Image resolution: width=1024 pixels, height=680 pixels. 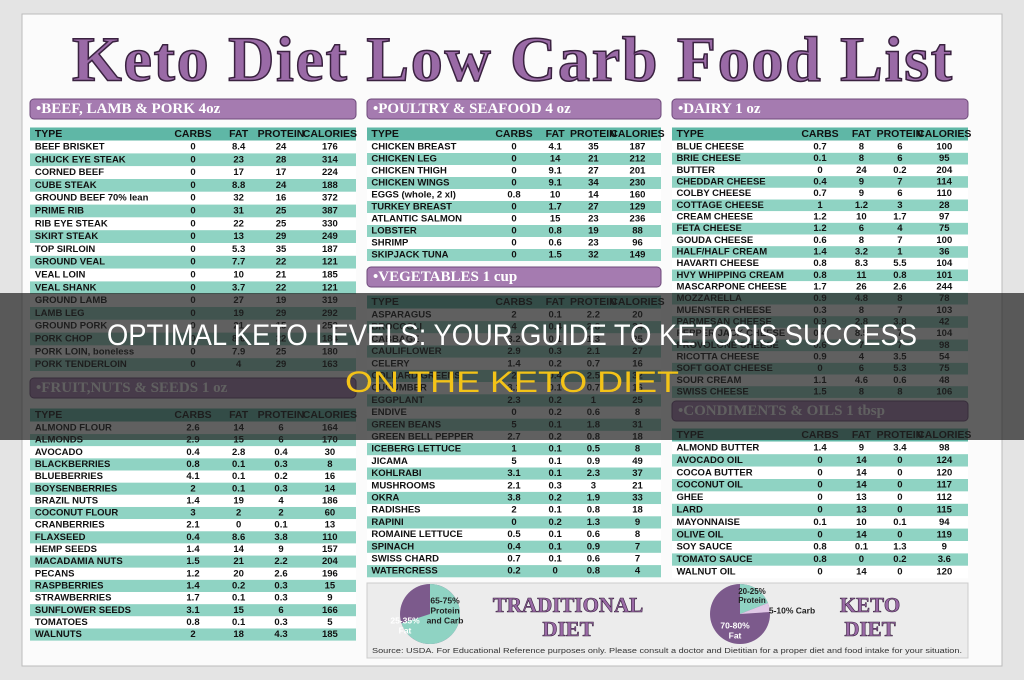 What do you see at coordinates (404, 571) in the screenshot?
I see `food-name: WATERCRESS` at bounding box center [404, 571].